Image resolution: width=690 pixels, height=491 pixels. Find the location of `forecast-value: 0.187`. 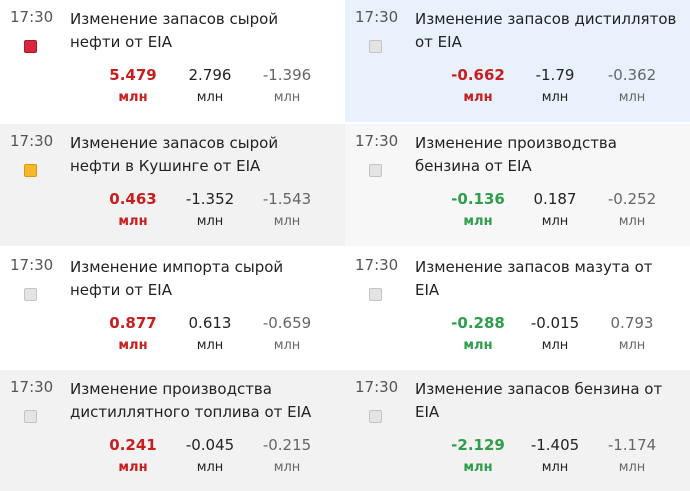

forecast-value: 0.187 is located at coordinates (555, 199).